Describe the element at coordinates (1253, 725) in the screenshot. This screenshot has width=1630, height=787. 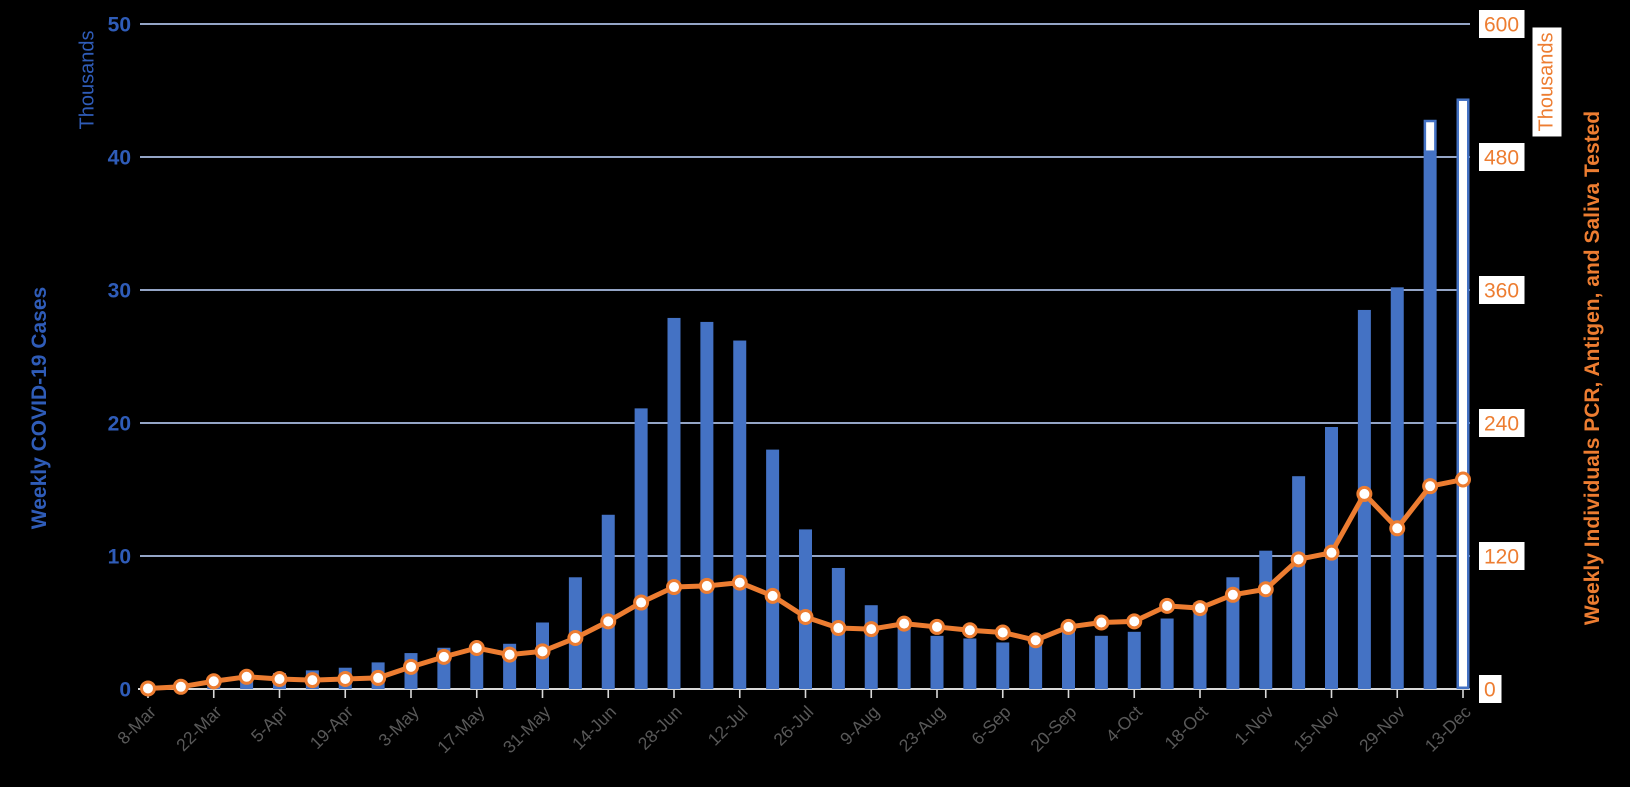
I see `x-axis-tick-label: 1-Nov` at that location.